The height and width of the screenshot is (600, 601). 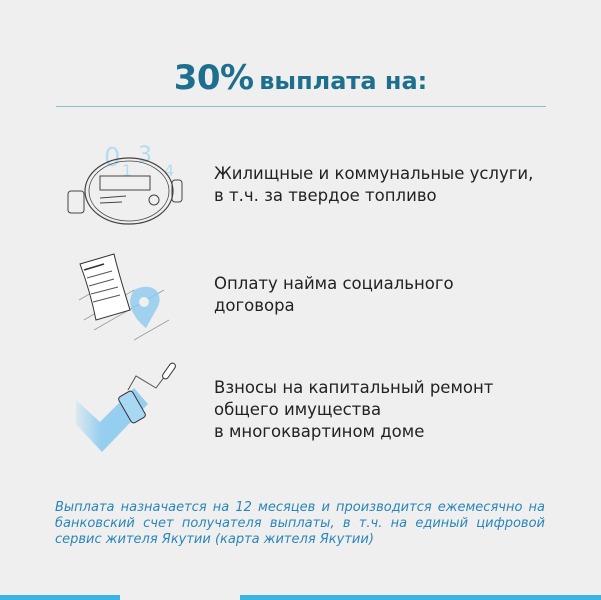 What do you see at coordinates (126, 407) in the screenshot?
I see `paint-roller-icon` at bounding box center [126, 407].